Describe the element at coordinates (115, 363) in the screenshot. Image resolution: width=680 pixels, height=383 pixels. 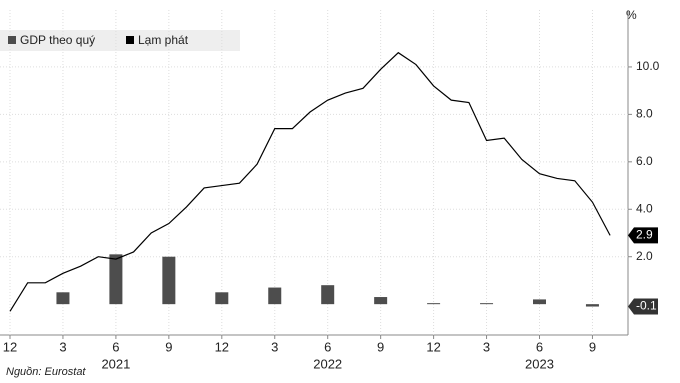
I see `year-label: 2021` at that location.